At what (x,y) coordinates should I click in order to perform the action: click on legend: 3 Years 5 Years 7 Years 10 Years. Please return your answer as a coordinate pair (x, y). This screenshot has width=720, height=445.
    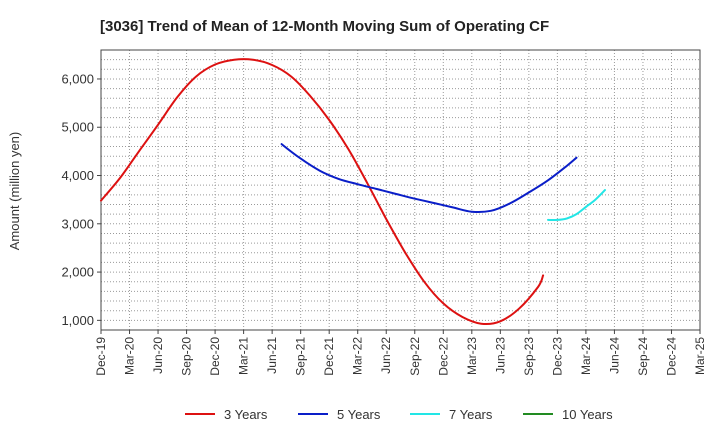
    Looking at the image, I should click on (399, 414).